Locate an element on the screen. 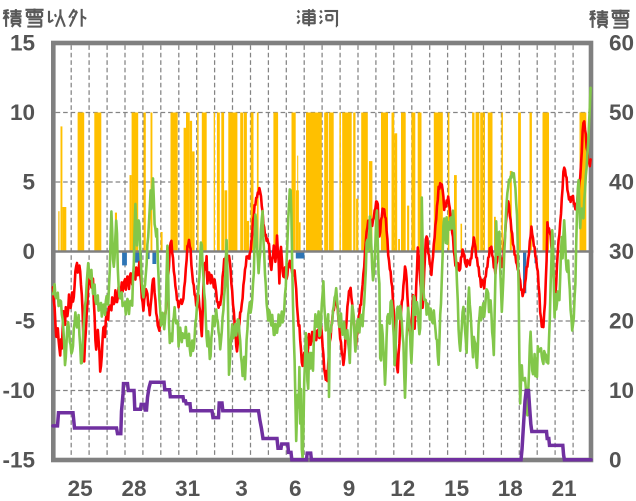  svg-text: 12 is located at coordinates (402, 488).